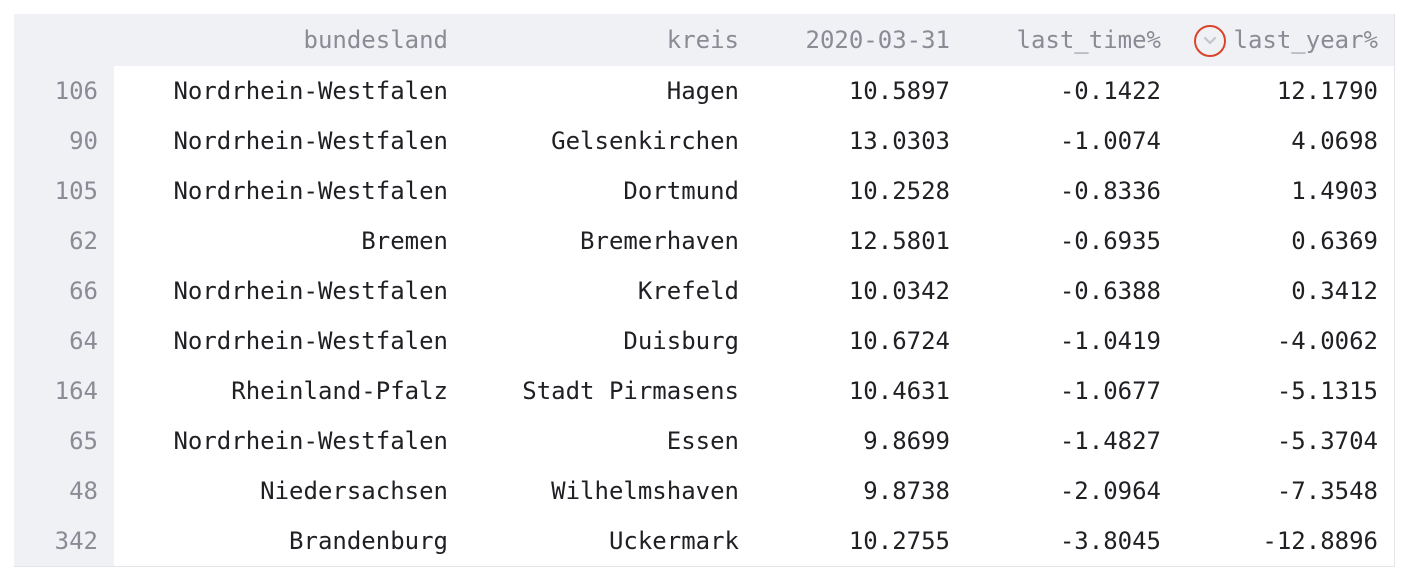 The image size is (1406, 578). Describe the element at coordinates (64, 541) in the screenshot. I see `row-index-cell: 342` at that location.